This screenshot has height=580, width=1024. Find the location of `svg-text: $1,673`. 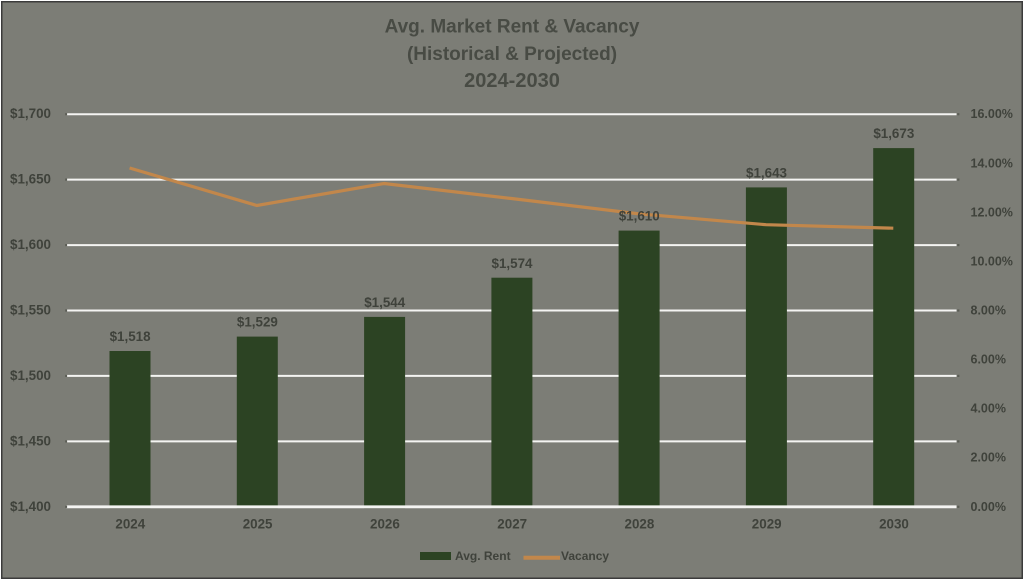

svg-text: $1,673 is located at coordinates (893, 133).